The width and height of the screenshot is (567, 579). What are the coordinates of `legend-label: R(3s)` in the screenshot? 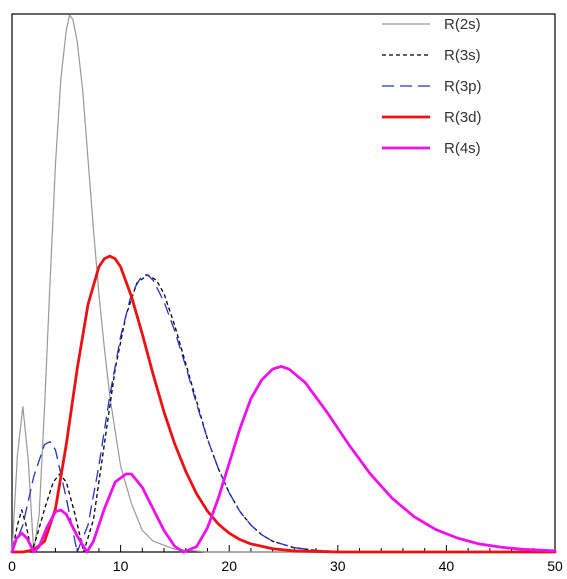 It's located at (462, 55).